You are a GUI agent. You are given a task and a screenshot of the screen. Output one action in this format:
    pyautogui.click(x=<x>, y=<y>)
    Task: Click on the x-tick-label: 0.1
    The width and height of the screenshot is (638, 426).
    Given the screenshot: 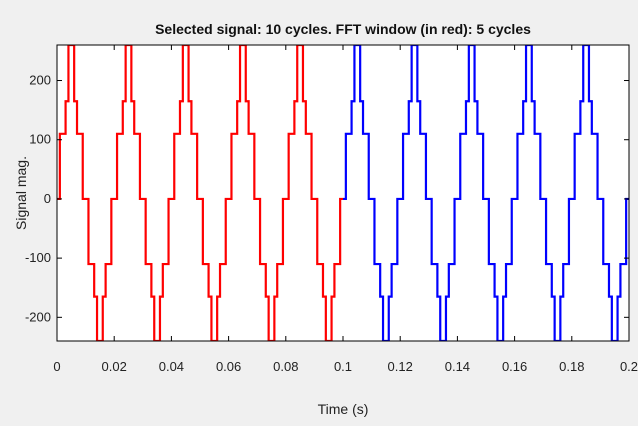 What is the action you would take?
    pyautogui.click(x=343, y=366)
    